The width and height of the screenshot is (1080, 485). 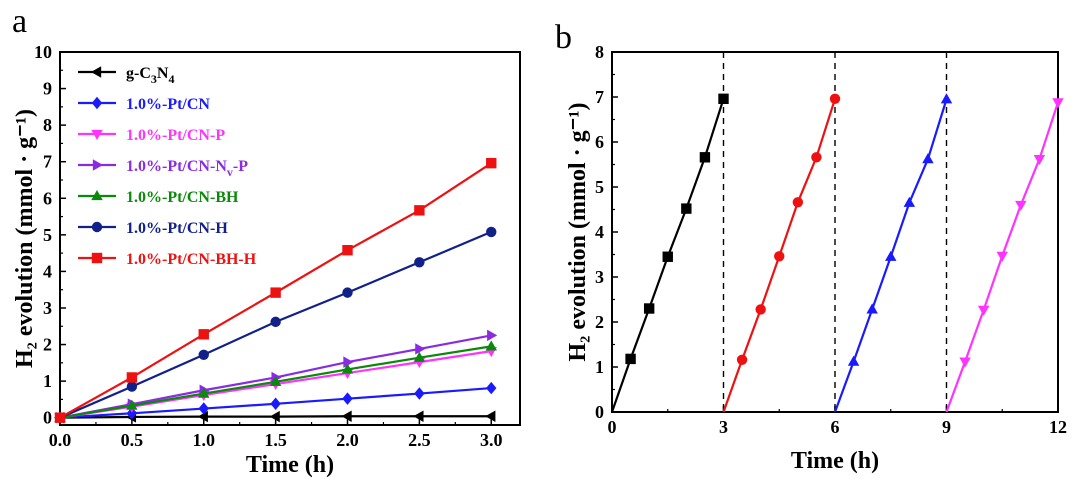 I want to click on x-tick-label: 9, so click(x=946, y=427).